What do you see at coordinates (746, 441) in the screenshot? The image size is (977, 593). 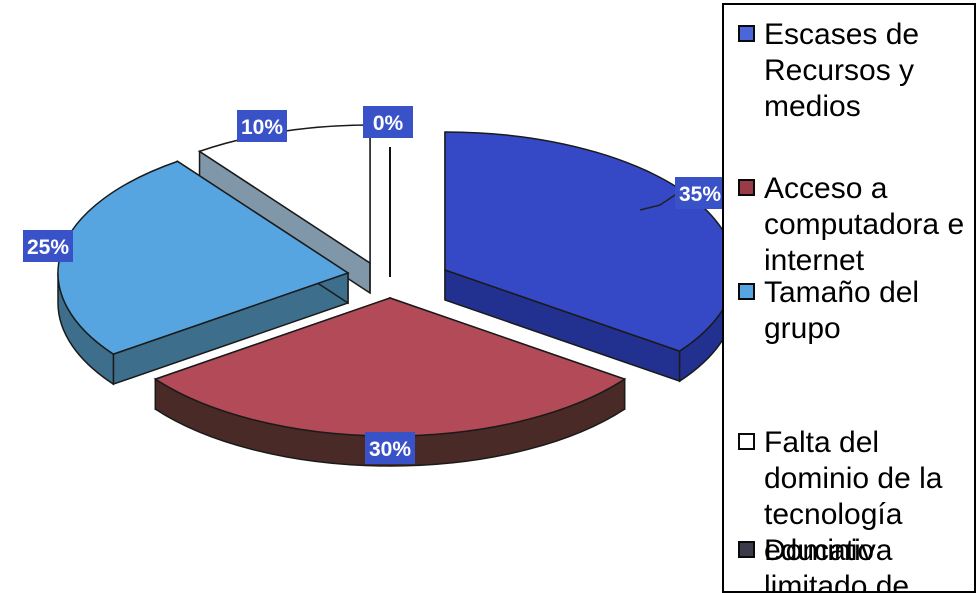 I see `legend-swatch-falta` at bounding box center [746, 441].